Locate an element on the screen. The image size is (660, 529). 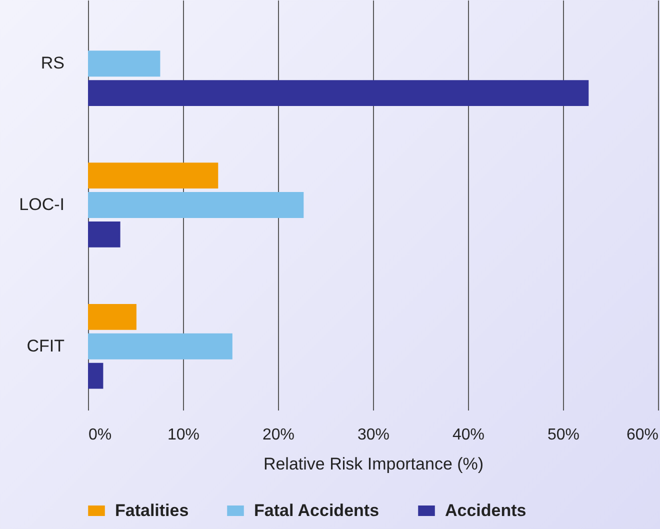
legend-label: Fatal Accidents is located at coordinates (317, 510).